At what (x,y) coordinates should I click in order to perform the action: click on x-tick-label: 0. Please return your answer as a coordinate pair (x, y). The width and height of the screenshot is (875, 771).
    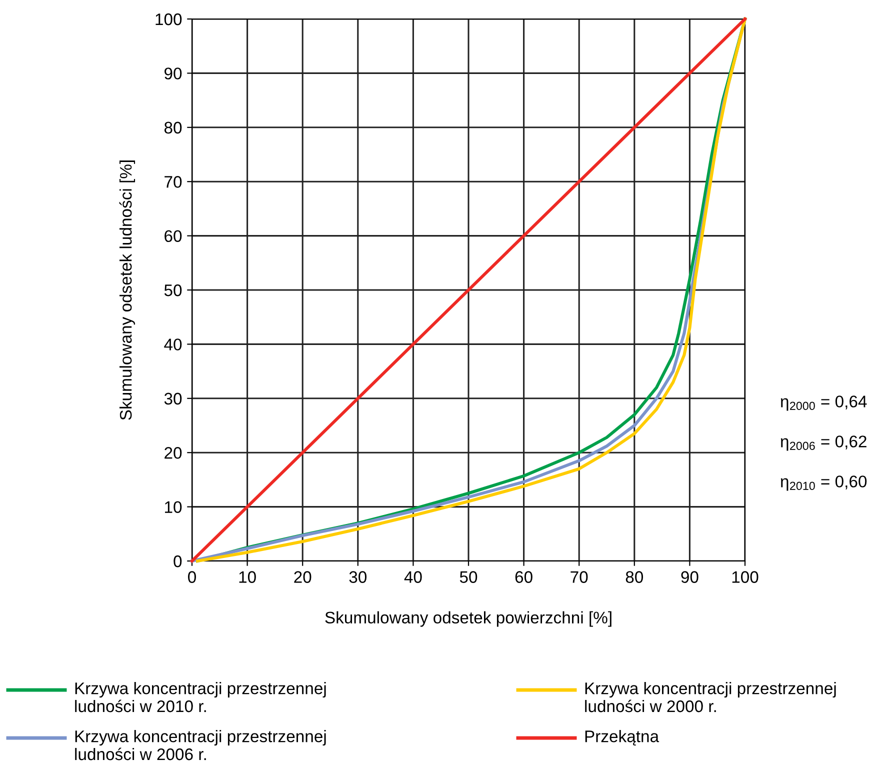
    Looking at the image, I should click on (192, 577).